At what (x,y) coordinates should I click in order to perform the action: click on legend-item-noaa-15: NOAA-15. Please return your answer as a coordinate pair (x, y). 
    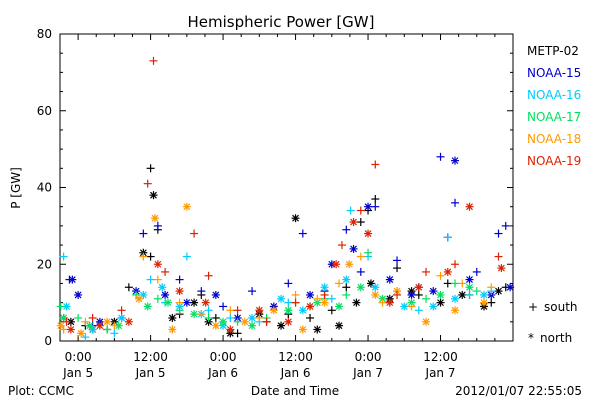
    Looking at the image, I should click on (554, 73).